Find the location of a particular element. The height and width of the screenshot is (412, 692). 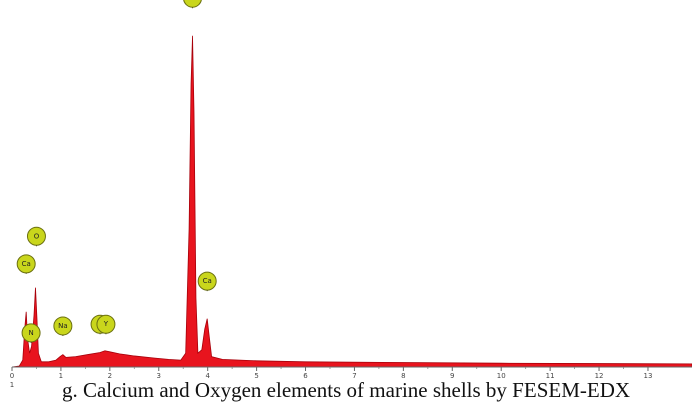

x-tick-label: 4 is located at coordinates (207, 376).